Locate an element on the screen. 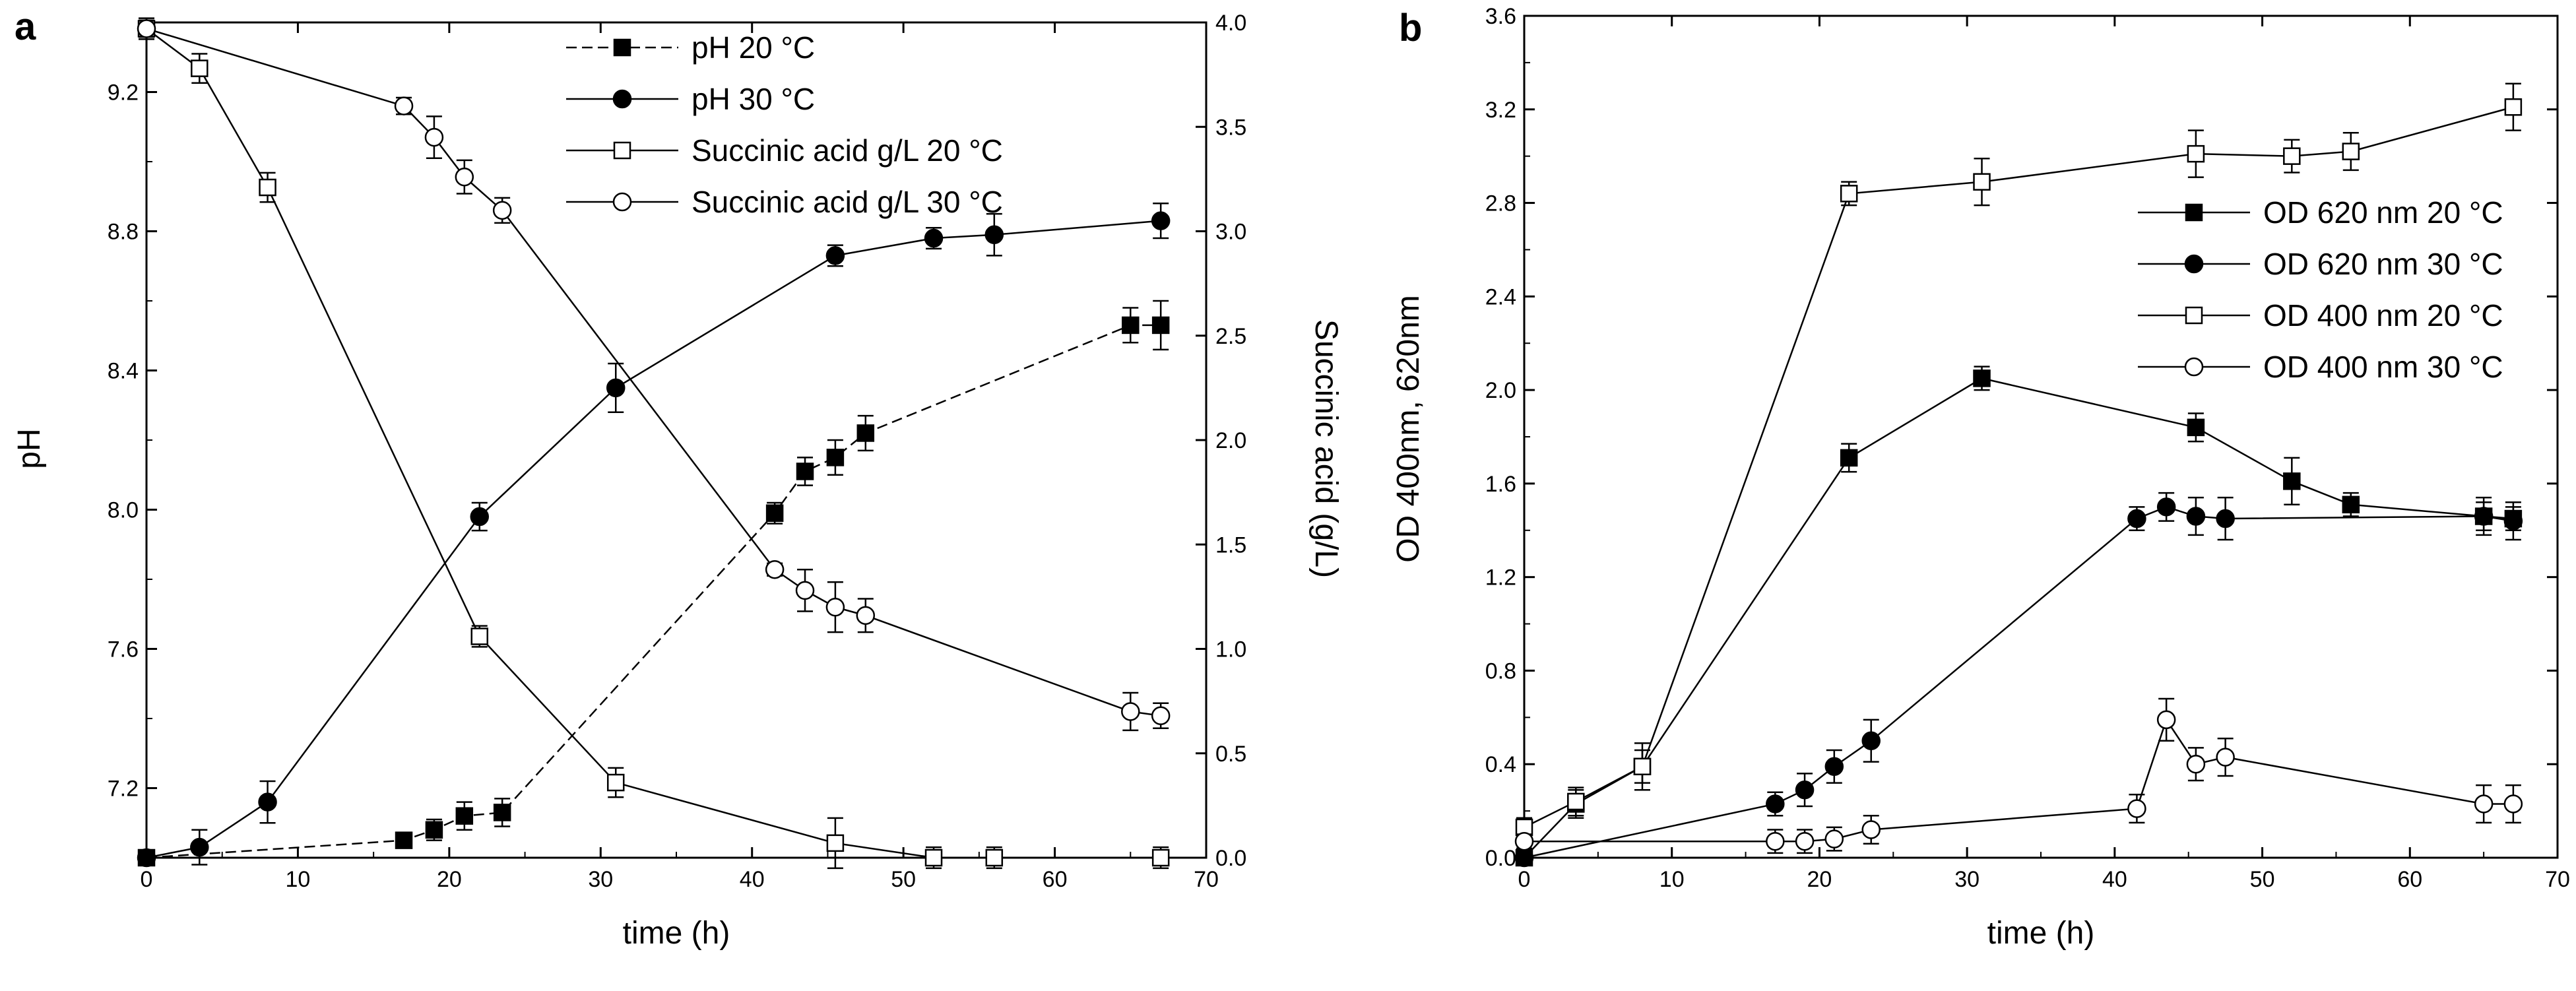 Image resolution: width=2576 pixels, height=991 pixels. legend-entry: OD 400 nm 30 °C is located at coordinates (2383, 367).